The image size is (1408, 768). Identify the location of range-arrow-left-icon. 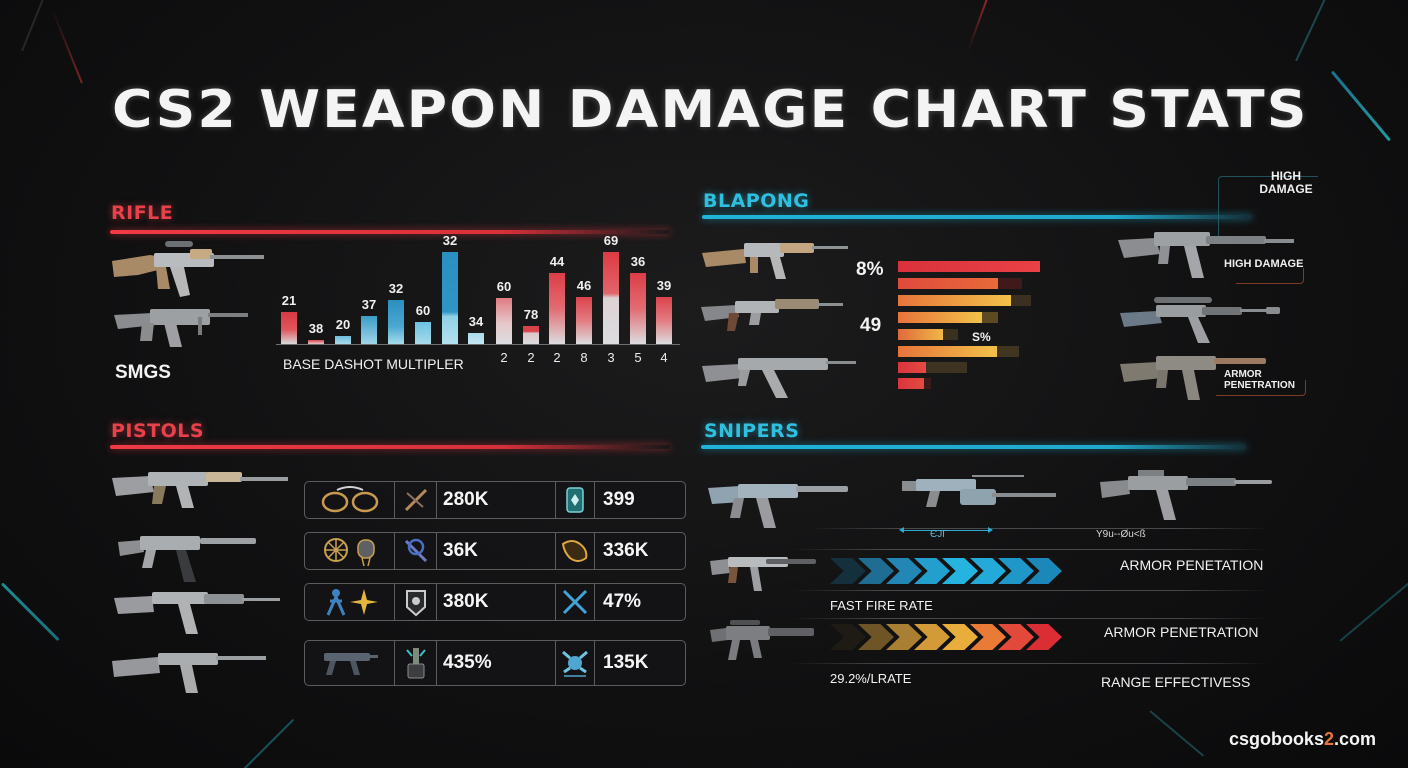
(901, 530).